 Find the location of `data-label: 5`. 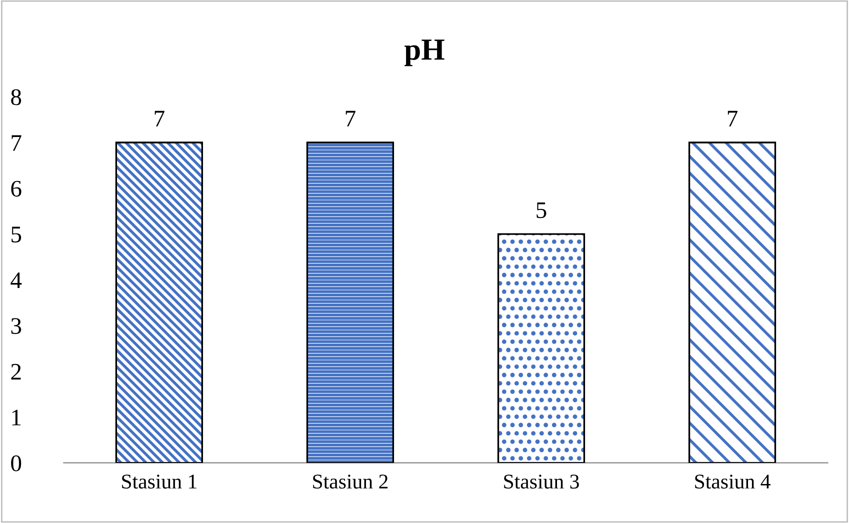

data-label: 5 is located at coordinates (541, 210).